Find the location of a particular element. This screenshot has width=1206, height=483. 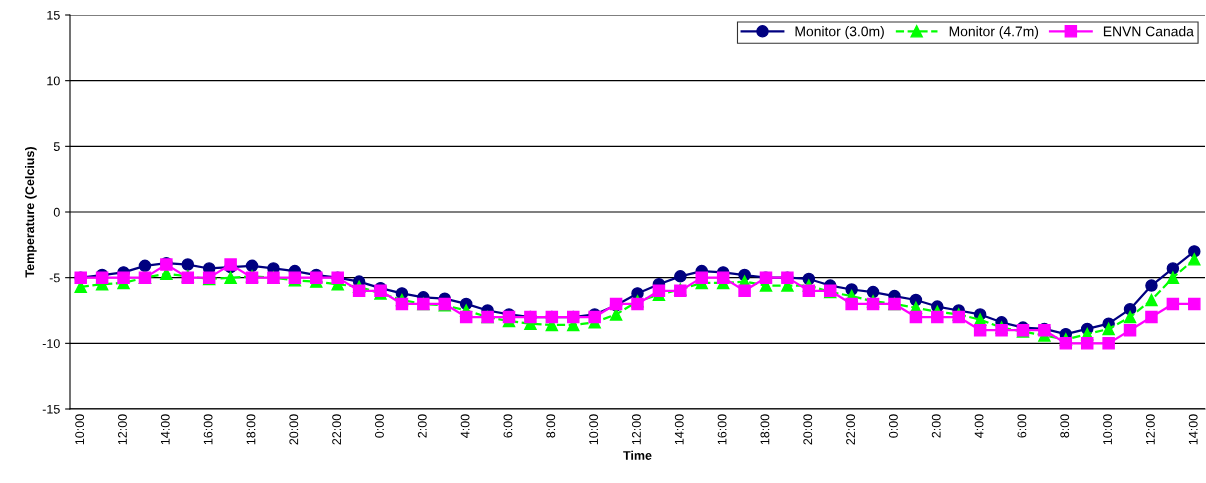

legend-label: Monitor (3.0m) is located at coordinates (839, 33).